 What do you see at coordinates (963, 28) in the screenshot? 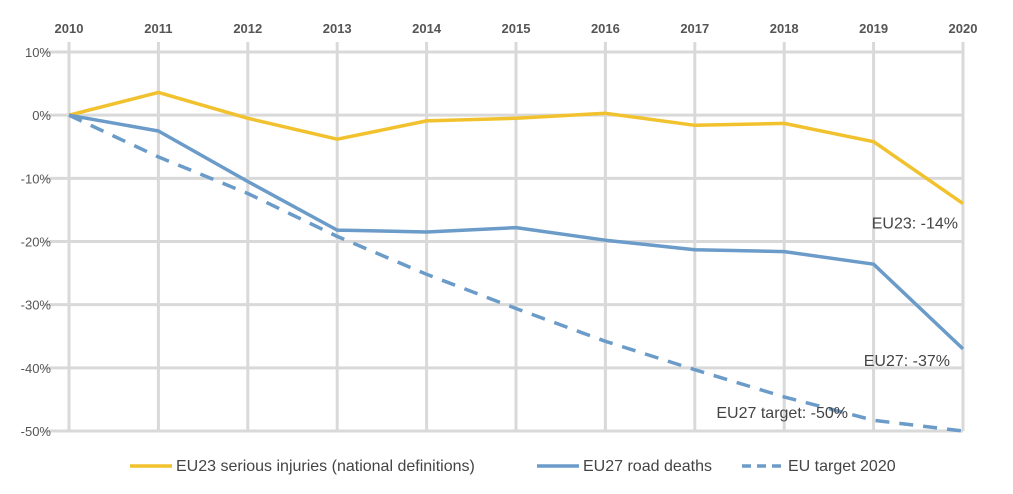
I see `x-tick-label: 2020` at bounding box center [963, 28].